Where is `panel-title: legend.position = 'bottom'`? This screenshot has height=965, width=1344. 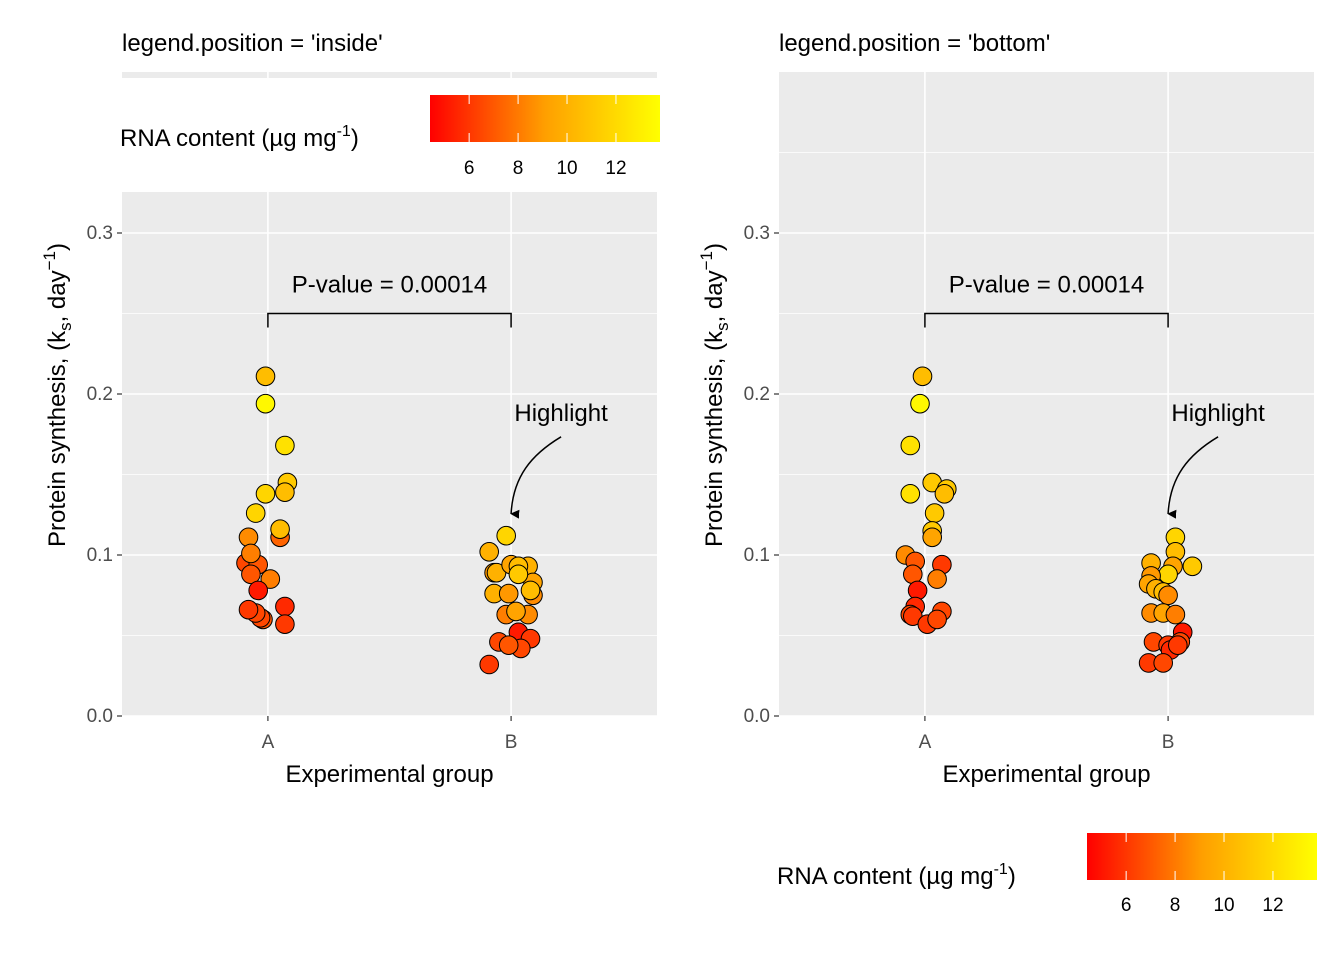 panel-title: legend.position = 'bottom' is located at coordinates (914, 43).